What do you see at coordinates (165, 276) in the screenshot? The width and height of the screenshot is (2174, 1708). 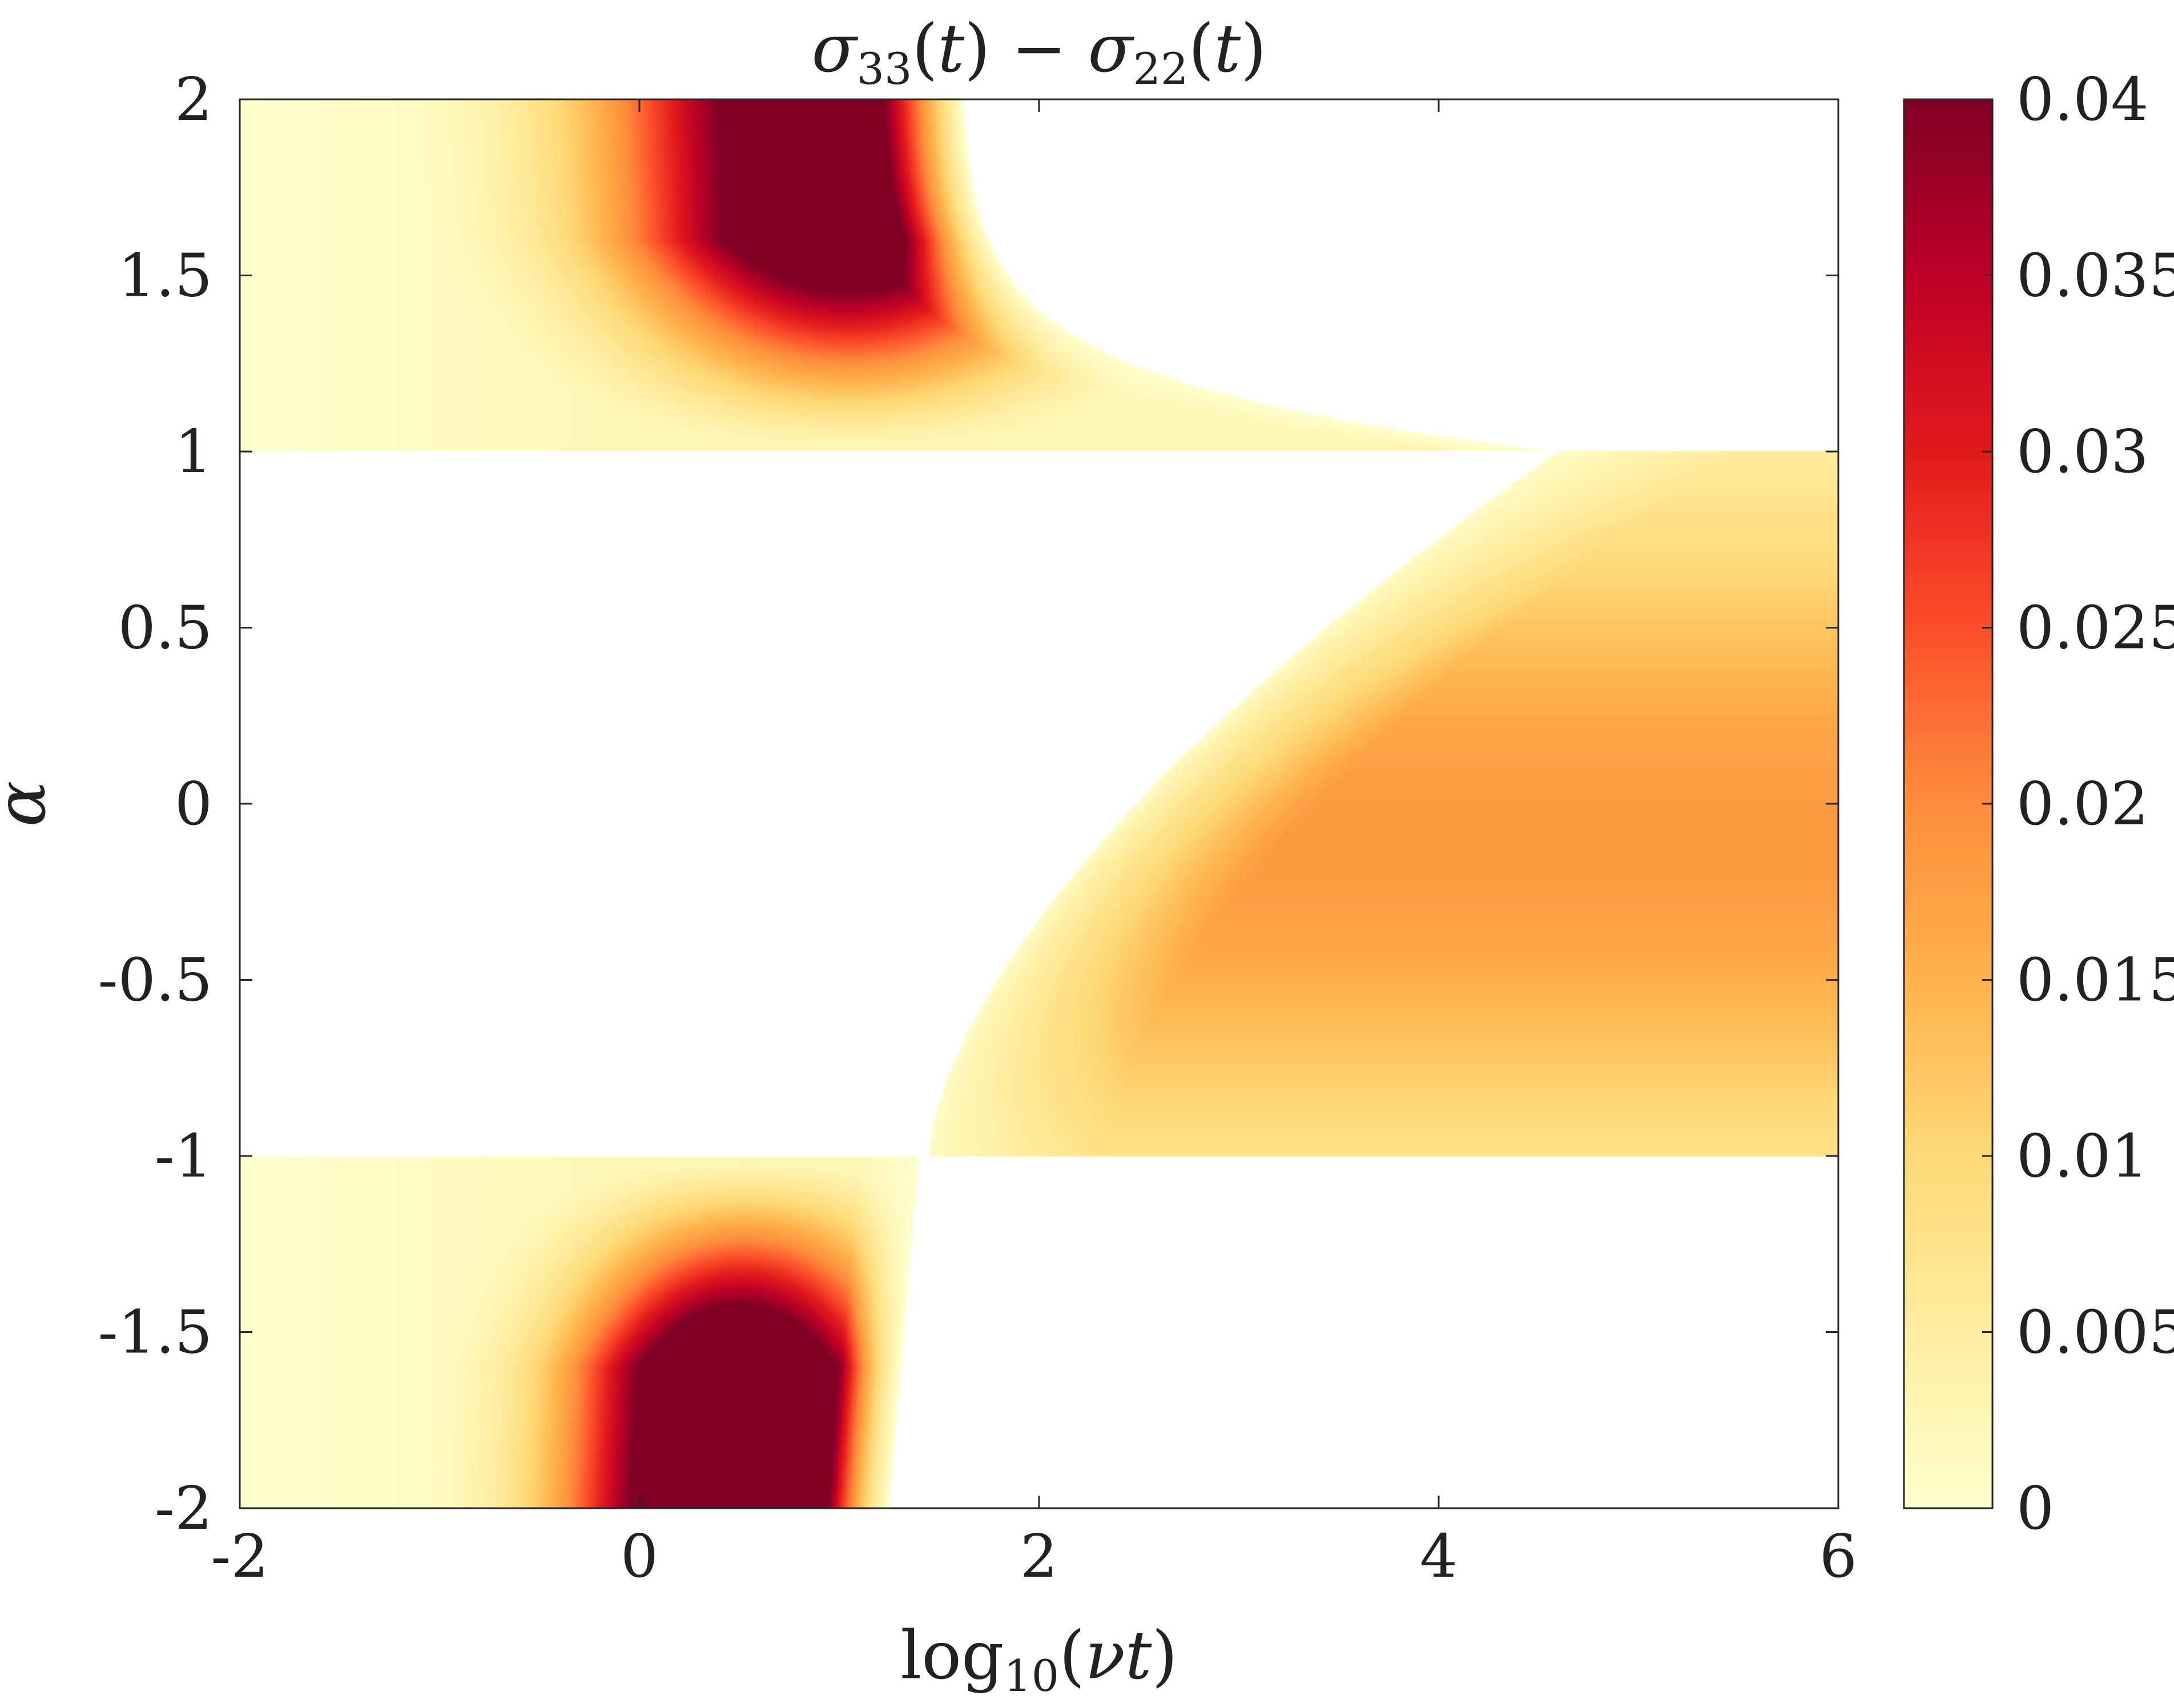 I see `y-tick-label: 1.5` at bounding box center [165, 276].